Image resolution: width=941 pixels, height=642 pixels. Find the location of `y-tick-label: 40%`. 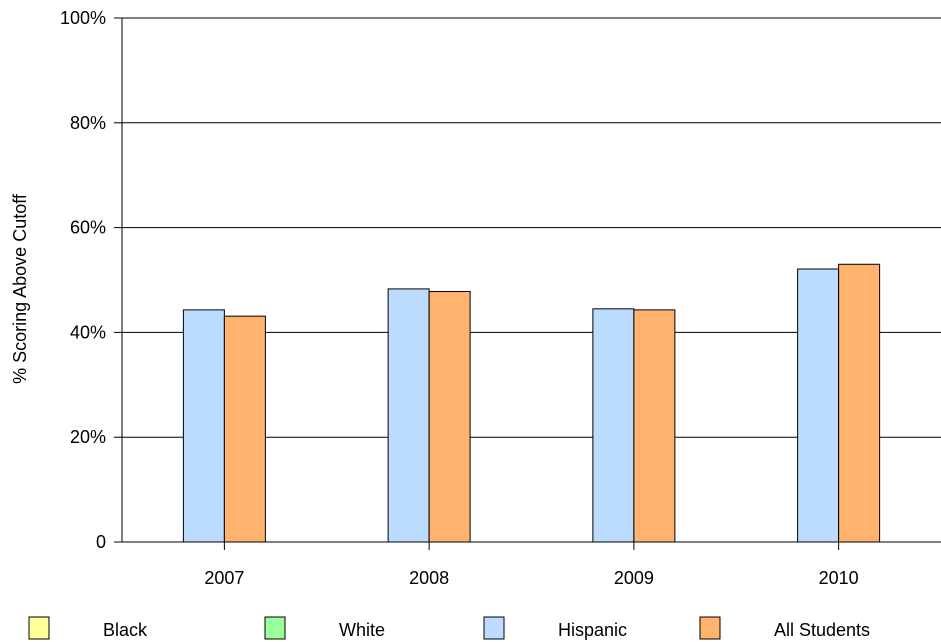

y-tick-label: 40% is located at coordinates (88, 332).